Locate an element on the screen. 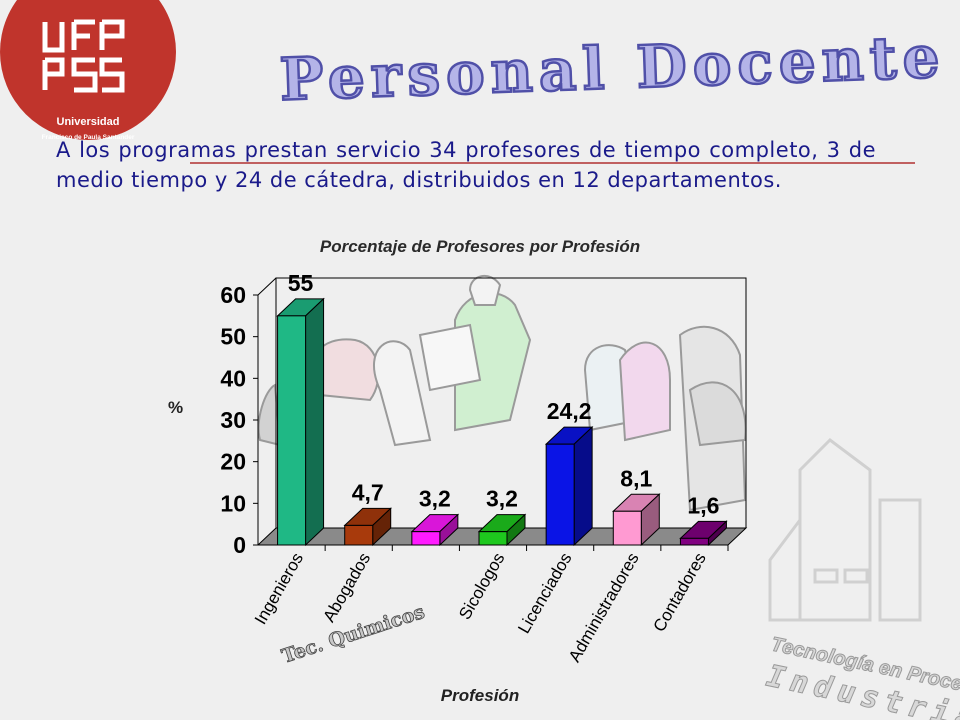 Image resolution: width=960 pixels, height=720 pixels. data-label: 4,7 is located at coordinates (368, 492).